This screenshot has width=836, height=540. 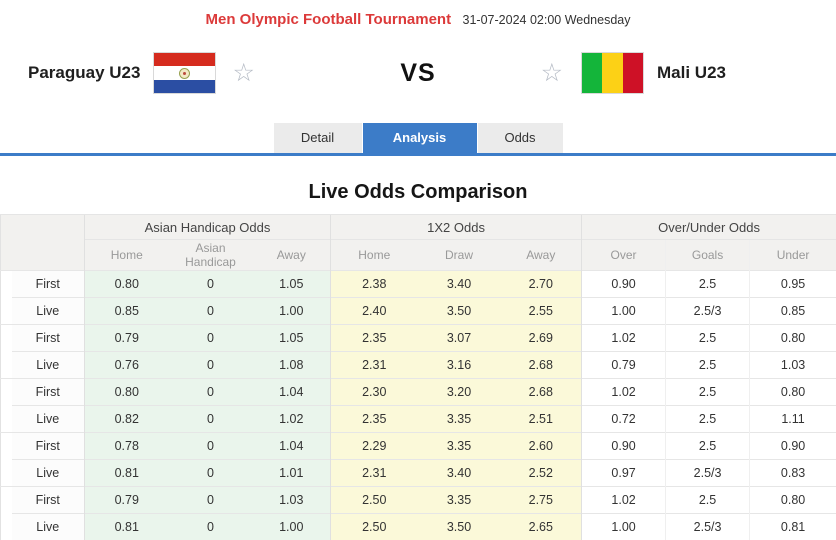 I want to click on asian-handicap-odds-value: 1.03, so click(x=291, y=500).